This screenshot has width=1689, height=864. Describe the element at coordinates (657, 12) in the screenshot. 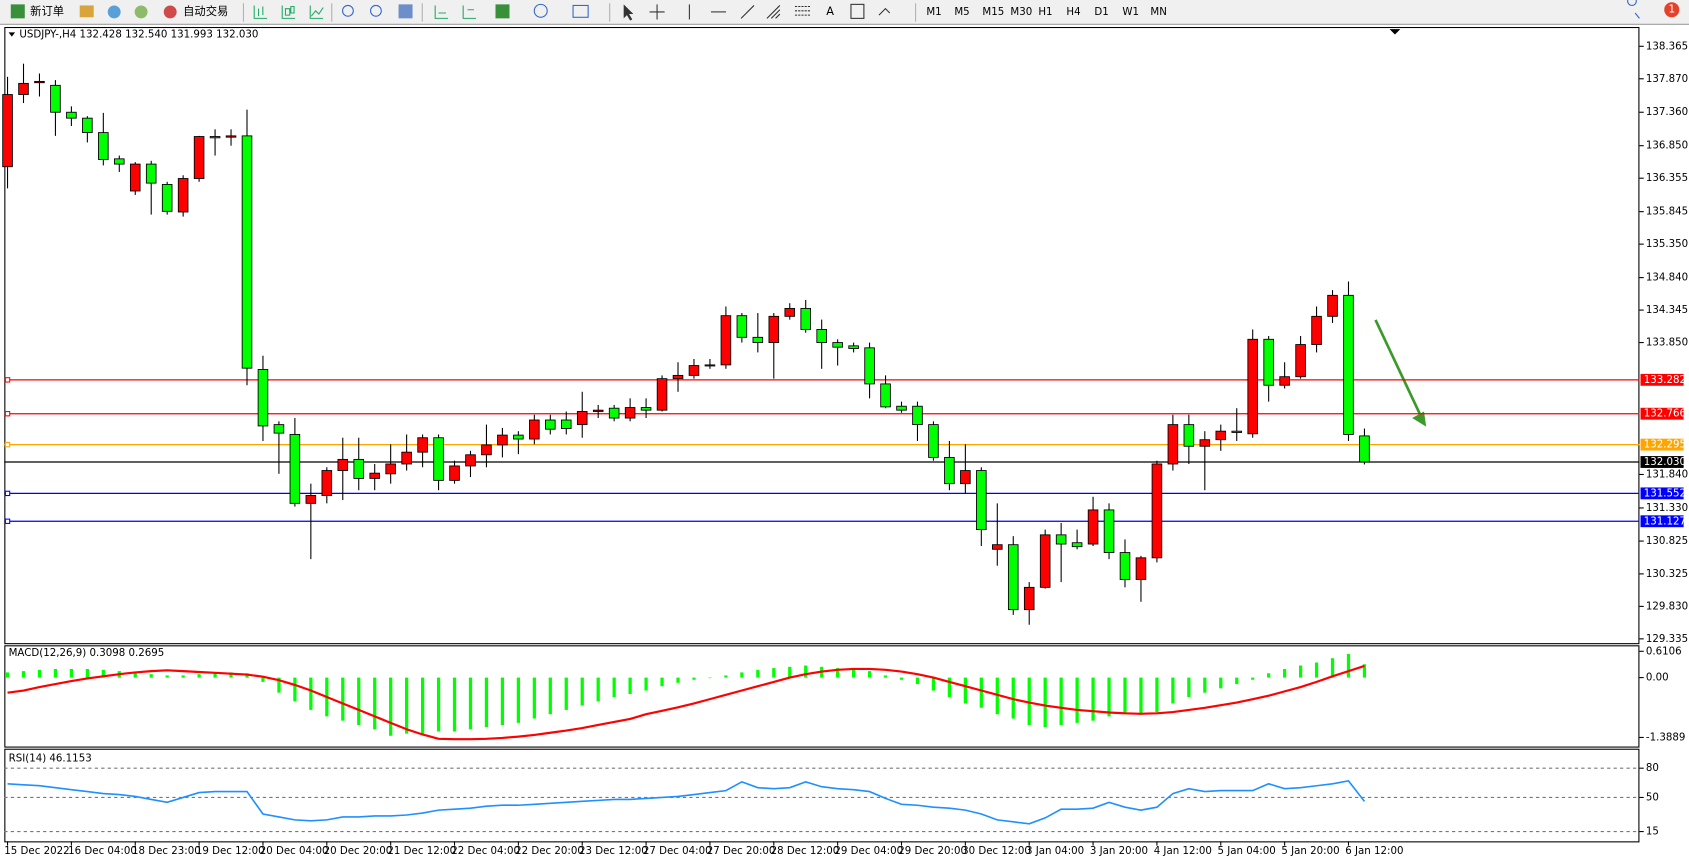

I see `crosshair-icon` at that location.